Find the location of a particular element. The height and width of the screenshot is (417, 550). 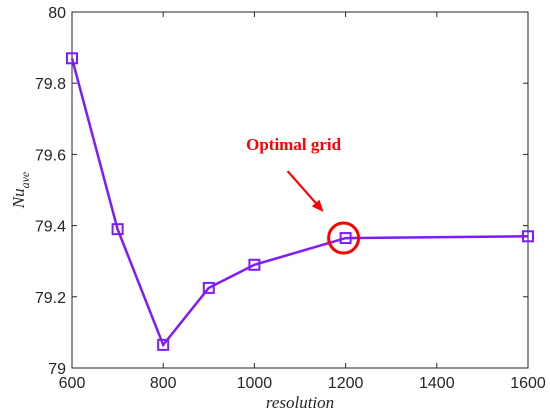

x-tick-label-4: 1400 is located at coordinates (437, 383).